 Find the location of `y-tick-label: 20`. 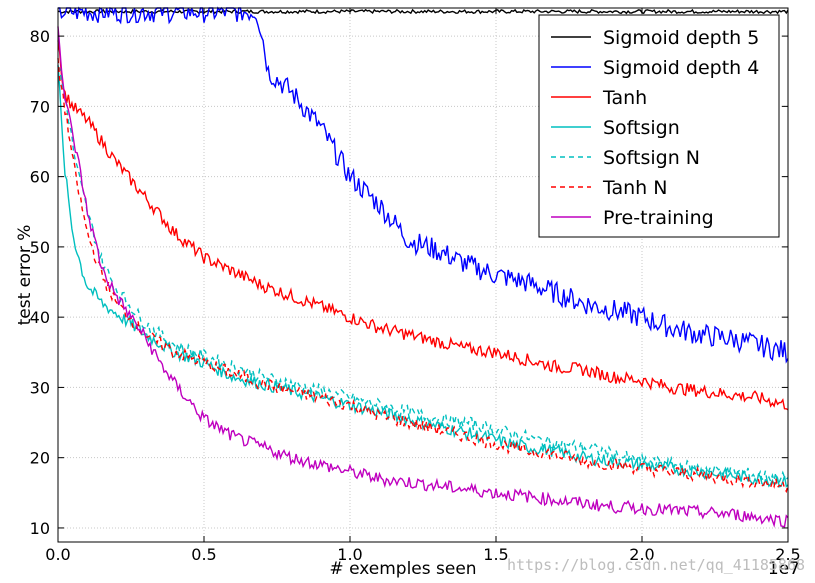

y-tick-label: 20 is located at coordinates (40, 458).